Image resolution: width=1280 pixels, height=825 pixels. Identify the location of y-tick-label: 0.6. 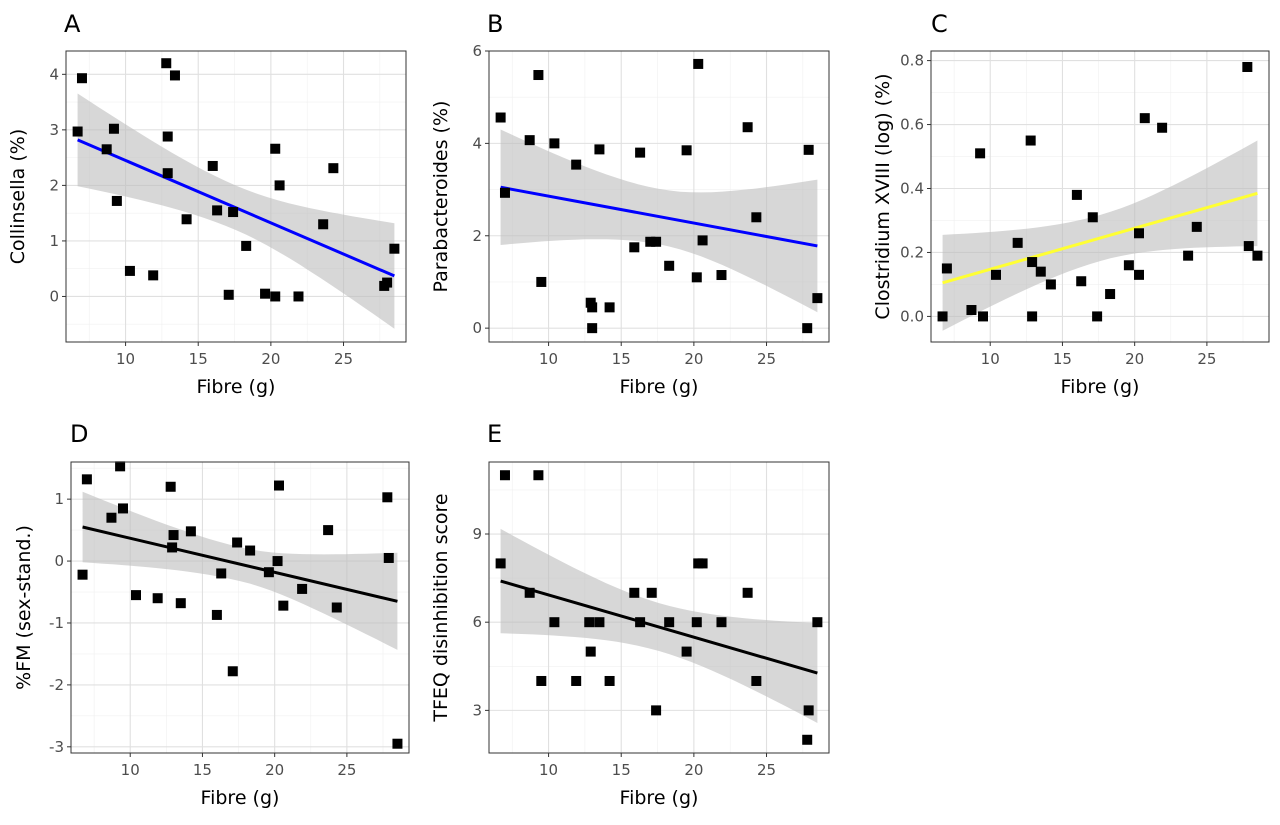
(912, 125).